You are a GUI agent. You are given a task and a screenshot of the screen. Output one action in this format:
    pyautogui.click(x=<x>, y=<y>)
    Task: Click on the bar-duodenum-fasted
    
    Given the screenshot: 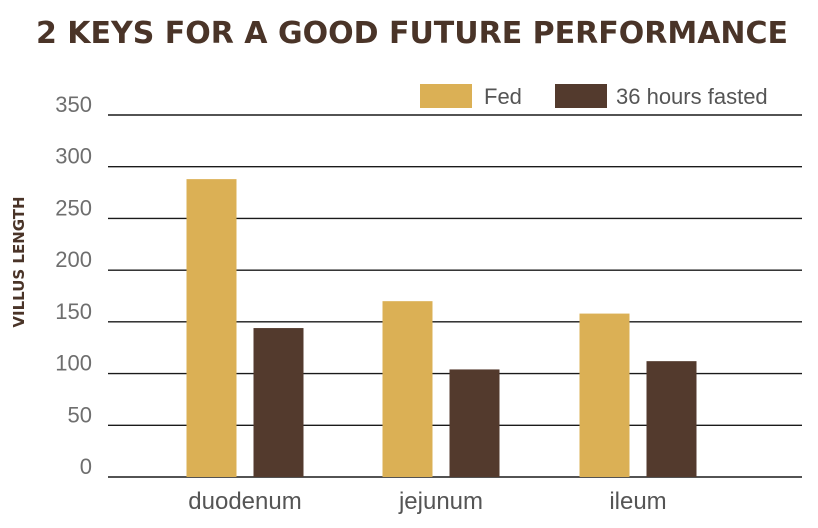 What is the action you would take?
    pyautogui.click(x=278, y=402)
    